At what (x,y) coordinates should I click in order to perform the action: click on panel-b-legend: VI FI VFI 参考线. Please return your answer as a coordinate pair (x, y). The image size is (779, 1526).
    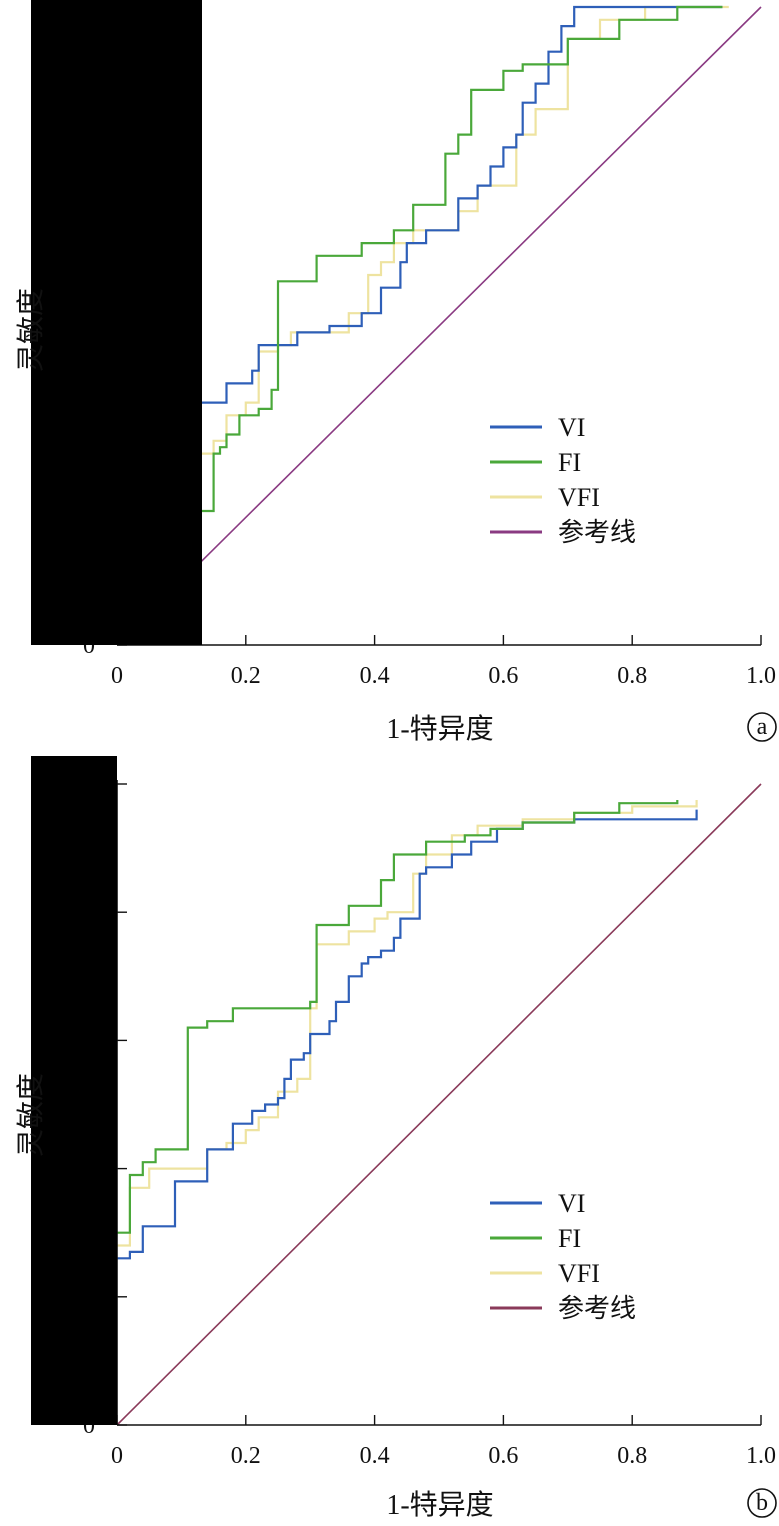
    Looking at the image, I should click on (563, 1256).